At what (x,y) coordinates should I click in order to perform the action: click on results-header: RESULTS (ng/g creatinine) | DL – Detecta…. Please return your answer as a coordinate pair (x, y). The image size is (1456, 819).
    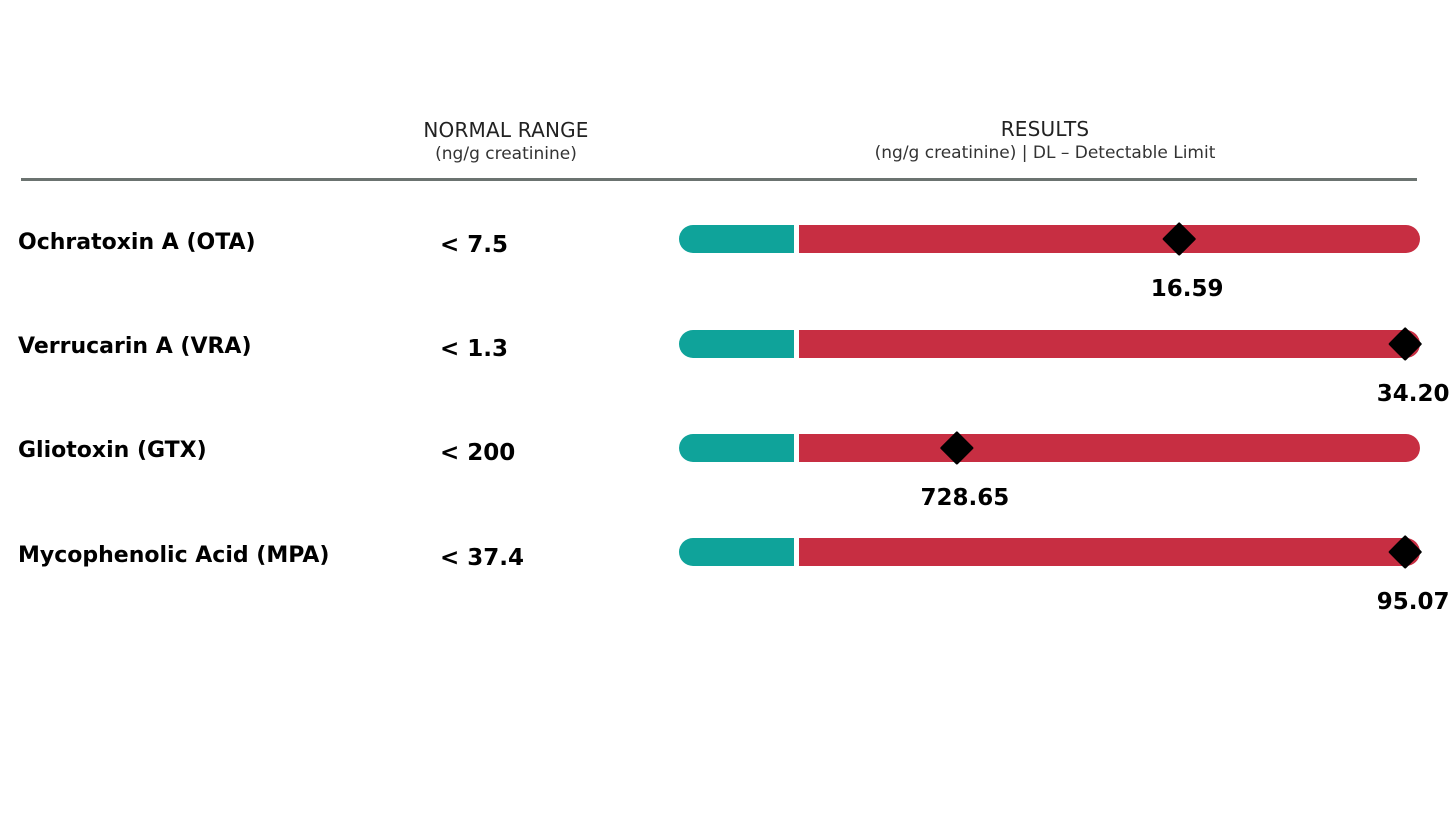
    Looking at the image, I should click on (1045, 141).